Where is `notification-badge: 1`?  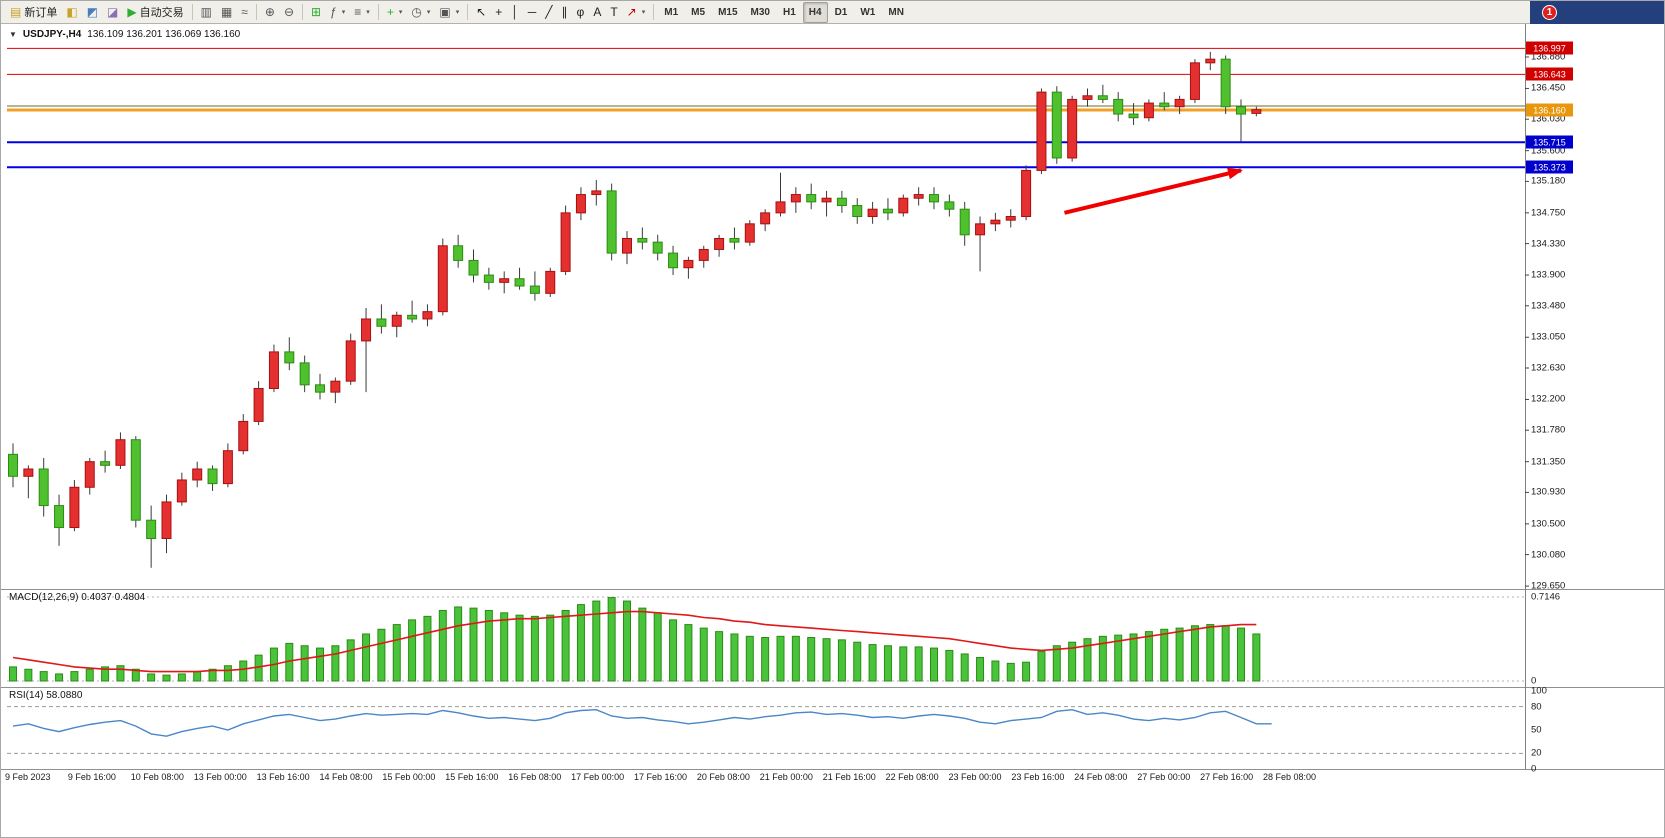 notification-badge: 1 is located at coordinates (1549, 12).